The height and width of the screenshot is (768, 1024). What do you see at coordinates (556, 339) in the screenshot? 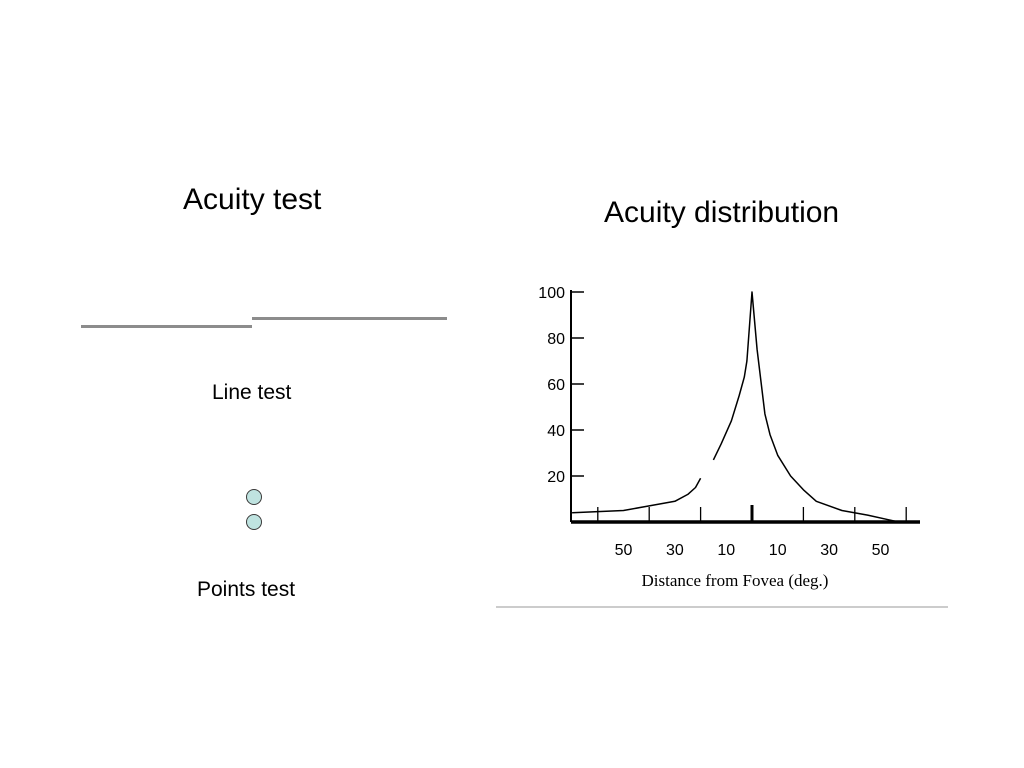
I see `y-tick-label-80: 80` at bounding box center [556, 339].